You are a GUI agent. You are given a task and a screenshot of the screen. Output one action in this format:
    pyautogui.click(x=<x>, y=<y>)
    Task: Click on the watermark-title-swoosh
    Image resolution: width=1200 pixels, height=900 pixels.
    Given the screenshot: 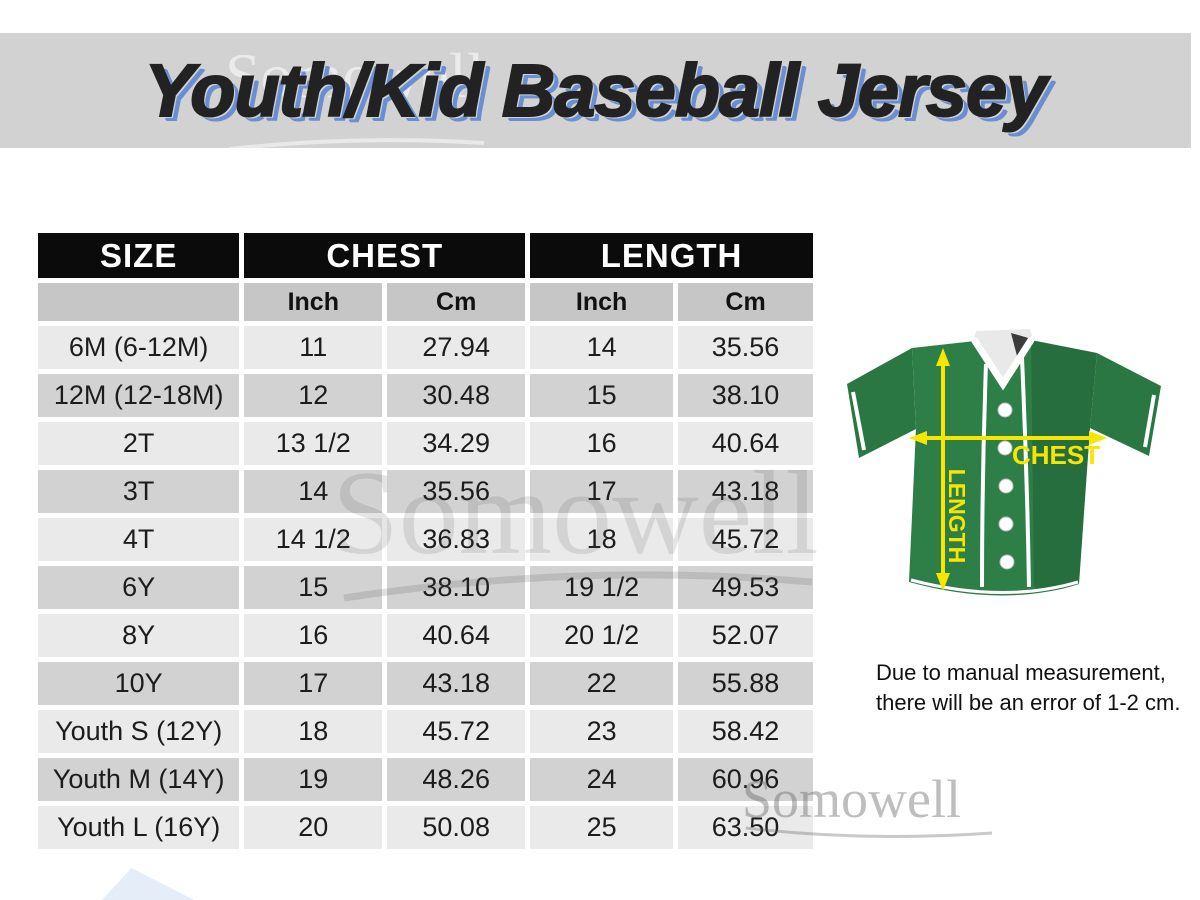 What is the action you would take?
    pyautogui.click(x=357, y=144)
    